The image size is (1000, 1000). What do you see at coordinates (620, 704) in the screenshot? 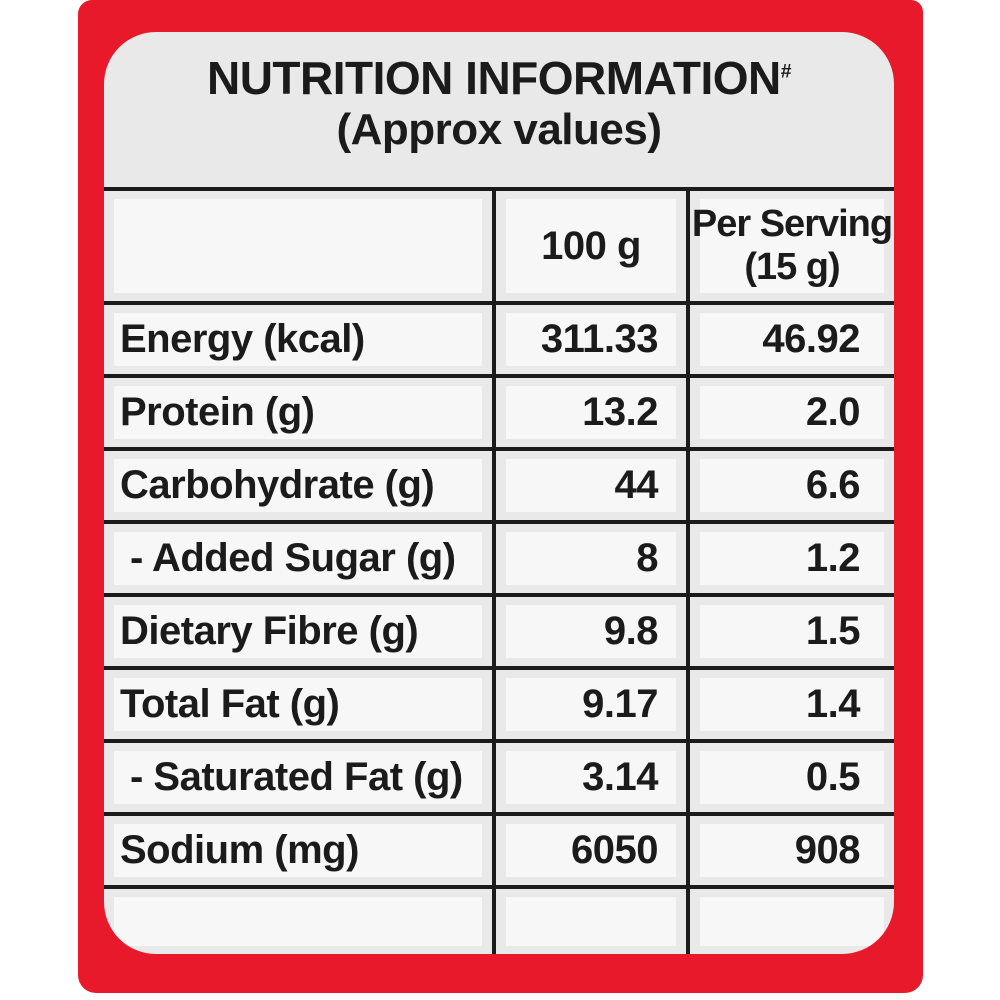
I see `value-per-100g: 9.17` at bounding box center [620, 704].